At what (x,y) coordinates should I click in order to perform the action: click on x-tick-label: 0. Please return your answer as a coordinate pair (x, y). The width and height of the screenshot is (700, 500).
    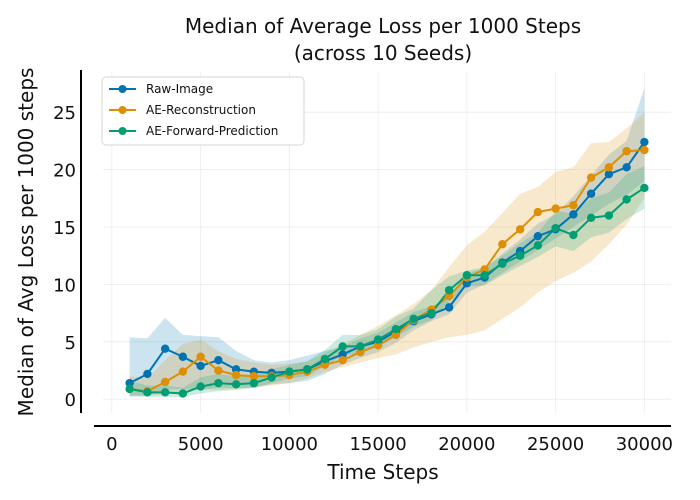
    Looking at the image, I should click on (111, 444).